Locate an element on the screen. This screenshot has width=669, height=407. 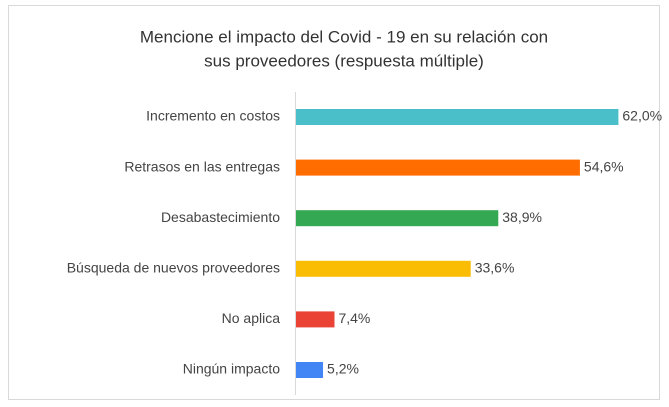
value-label: 7,4% is located at coordinates (354, 318).